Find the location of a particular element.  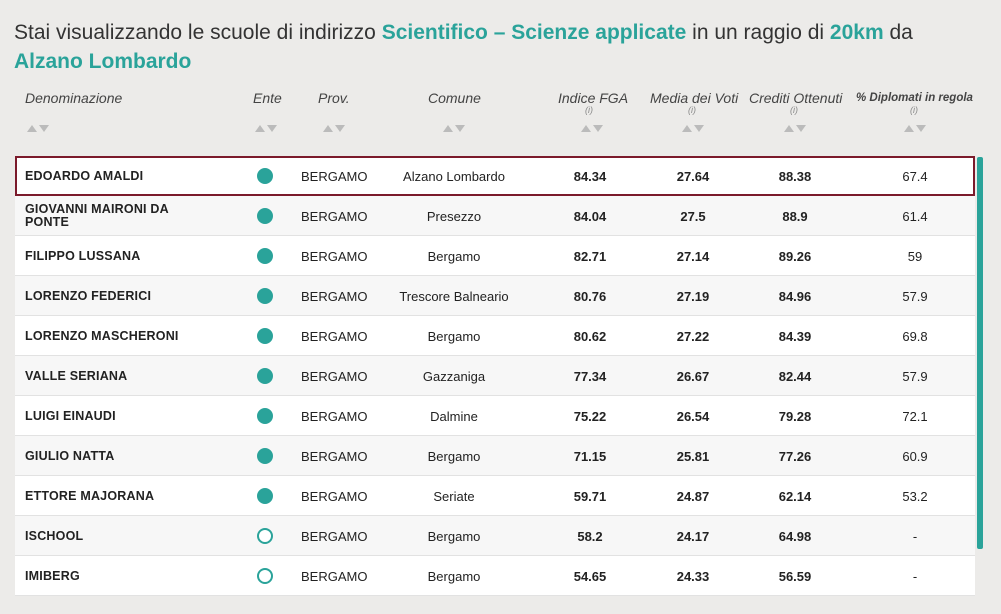

diplomati-cell: - is located at coordinates (915, 536).